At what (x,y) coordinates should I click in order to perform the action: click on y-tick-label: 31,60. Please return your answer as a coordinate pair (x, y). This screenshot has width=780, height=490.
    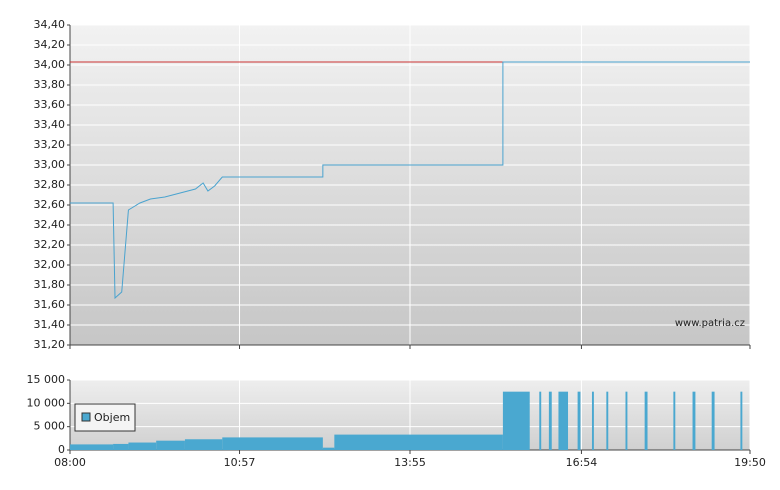
    Looking at the image, I should click on (50, 304).